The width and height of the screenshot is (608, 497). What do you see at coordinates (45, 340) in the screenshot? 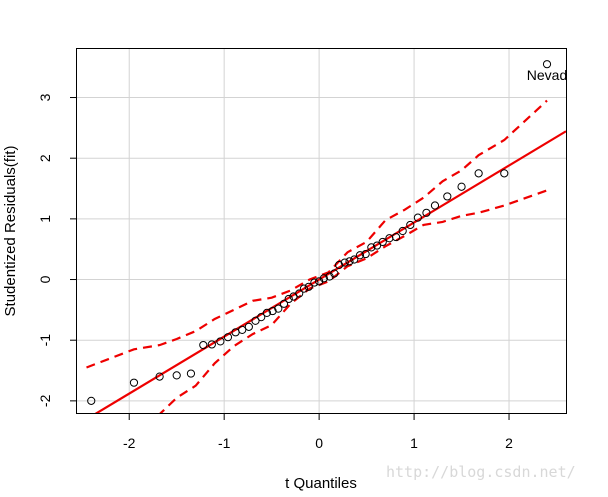
I see `y-tick-label: -1` at bounding box center [45, 340].